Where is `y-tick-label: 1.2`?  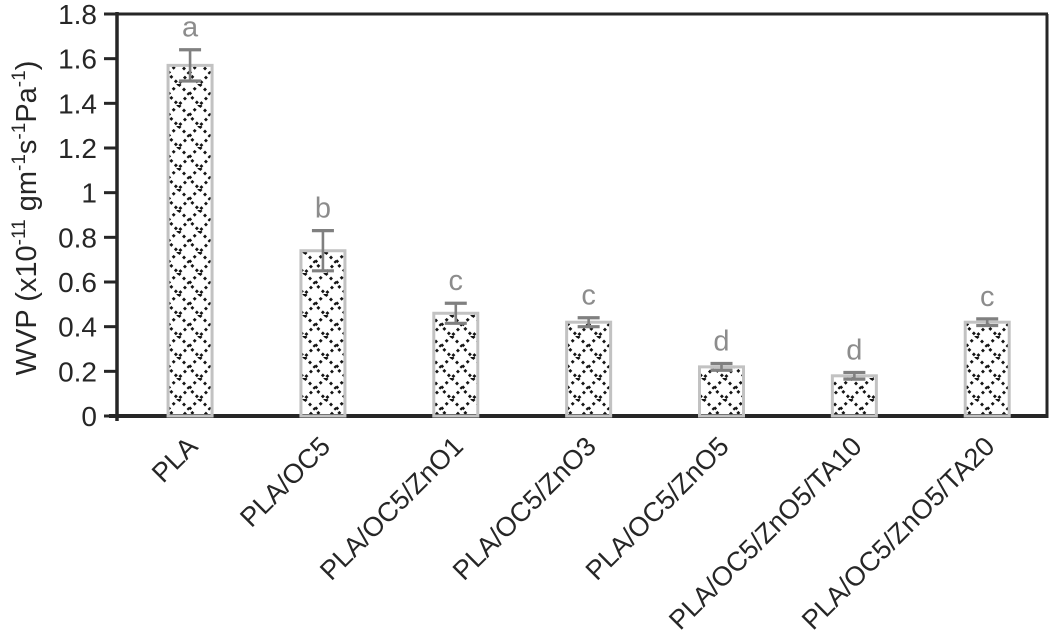
y-tick-label: 1.2 is located at coordinates (77, 148).